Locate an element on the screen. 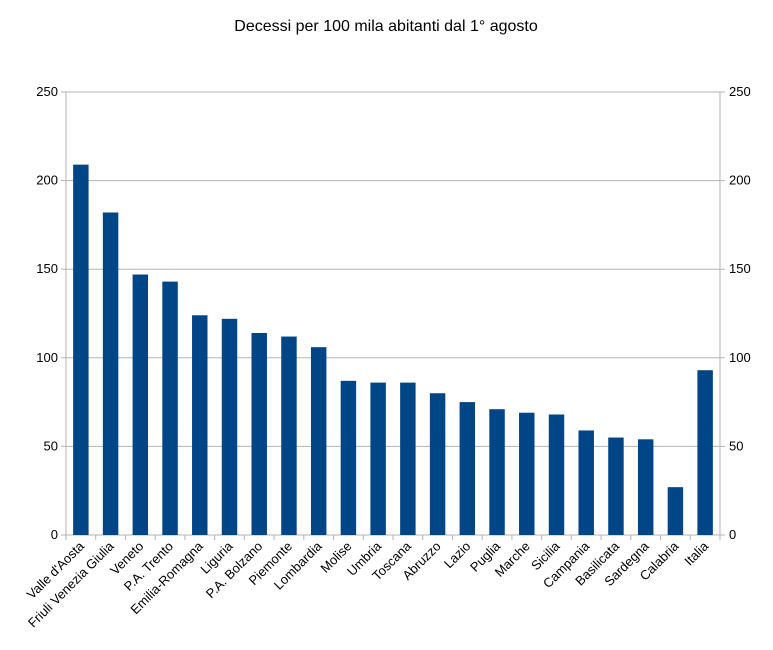 The image size is (773, 650). y-tick-label-left: 250 is located at coordinates (47, 91).